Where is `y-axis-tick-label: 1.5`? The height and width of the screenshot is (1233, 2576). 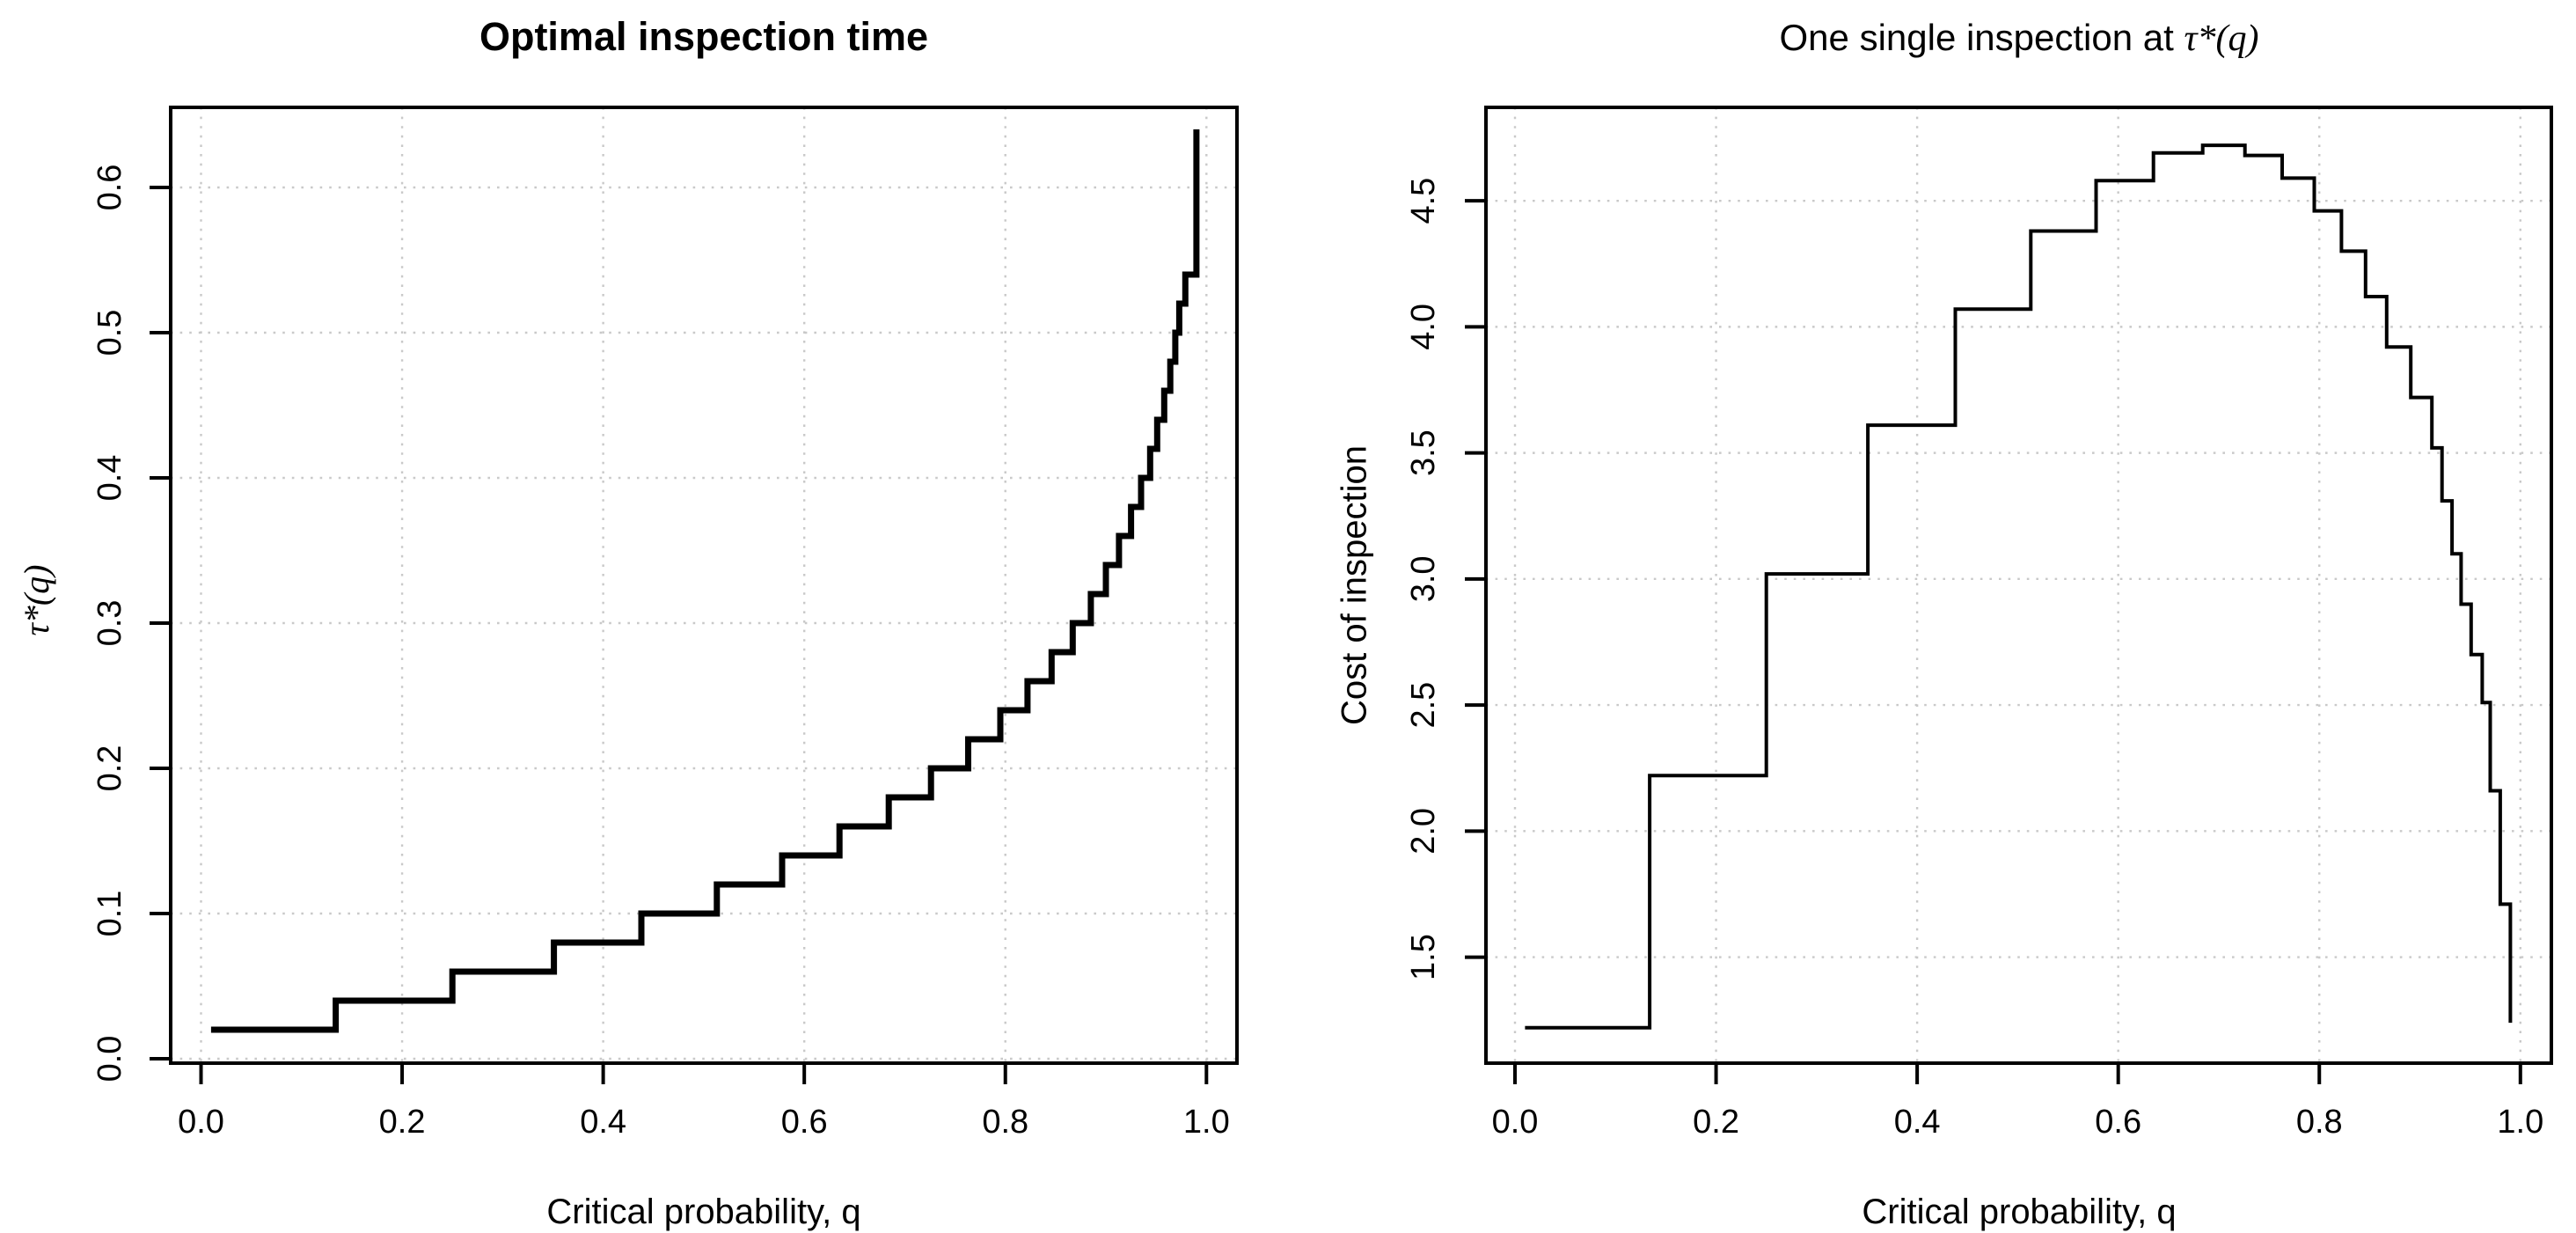 y-axis-tick-label: 1.5 is located at coordinates (1423, 957).